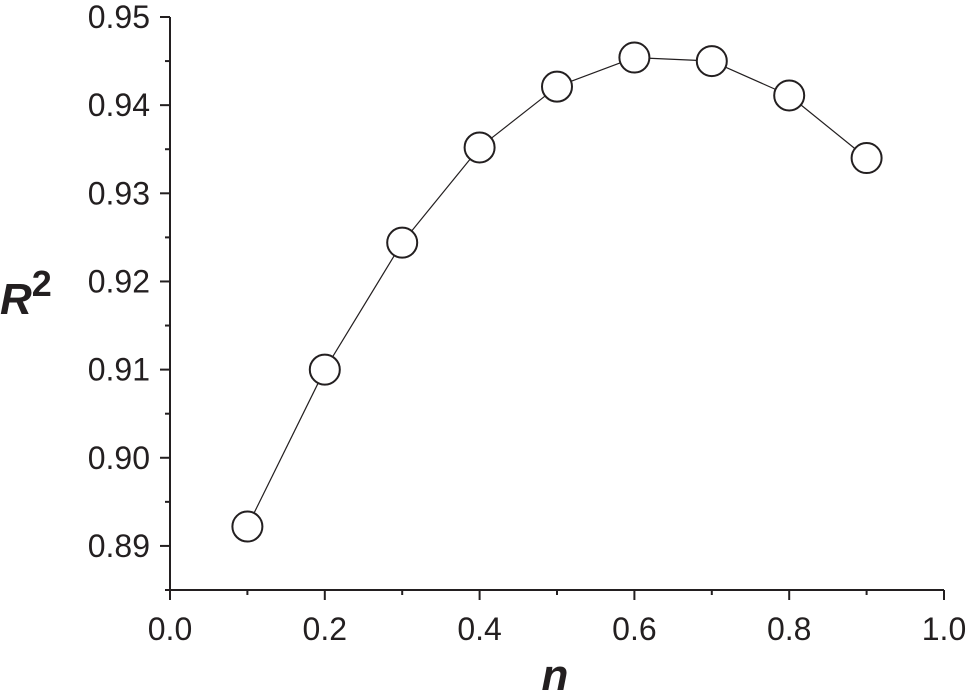  What do you see at coordinates (557, 618) in the screenshot?
I see `x-ticks: 0.0 0.2 0.4 0.6 0.8 1.0` at bounding box center [557, 618].